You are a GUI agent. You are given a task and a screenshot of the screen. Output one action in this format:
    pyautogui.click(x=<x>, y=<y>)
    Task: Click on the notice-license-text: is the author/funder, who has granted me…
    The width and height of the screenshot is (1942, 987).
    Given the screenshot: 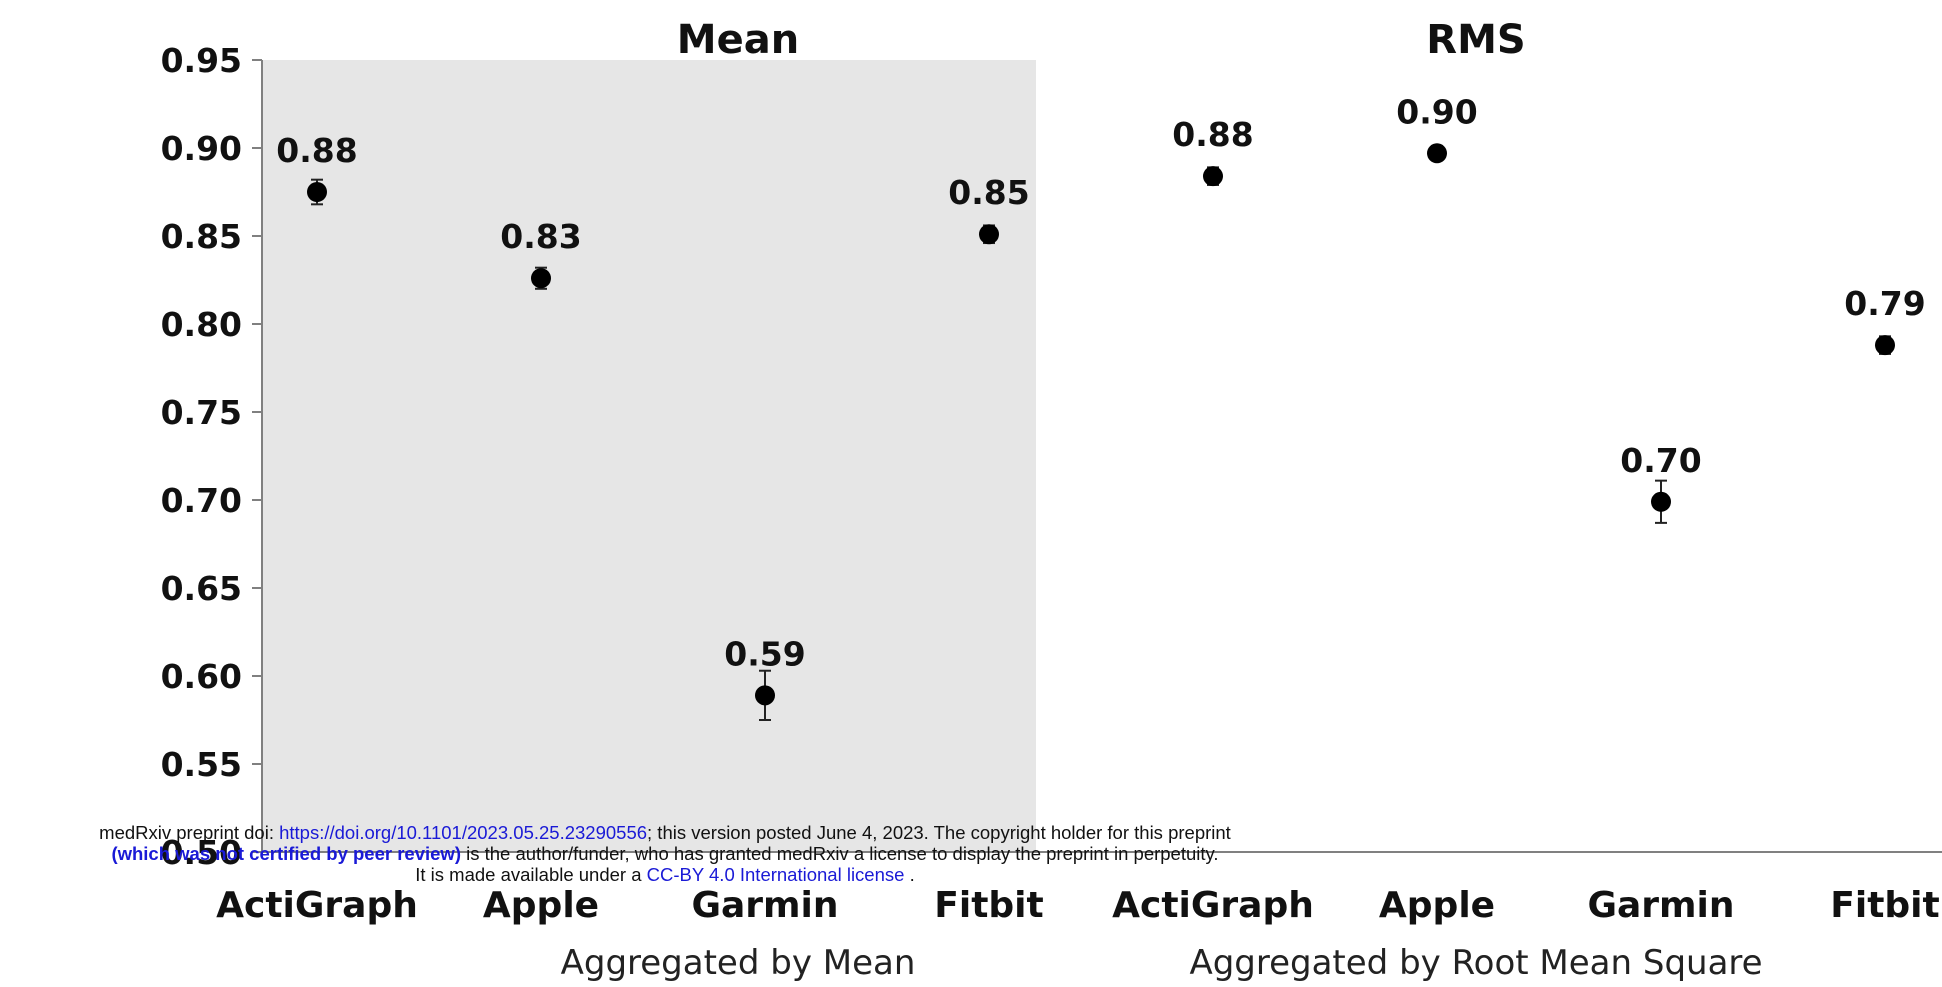 What is the action you would take?
    pyautogui.click(x=839, y=853)
    